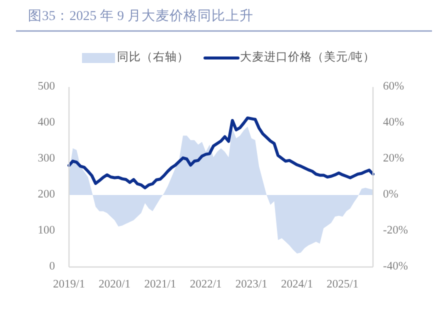  I want to click on y2tick: 0%, so click(390, 194).